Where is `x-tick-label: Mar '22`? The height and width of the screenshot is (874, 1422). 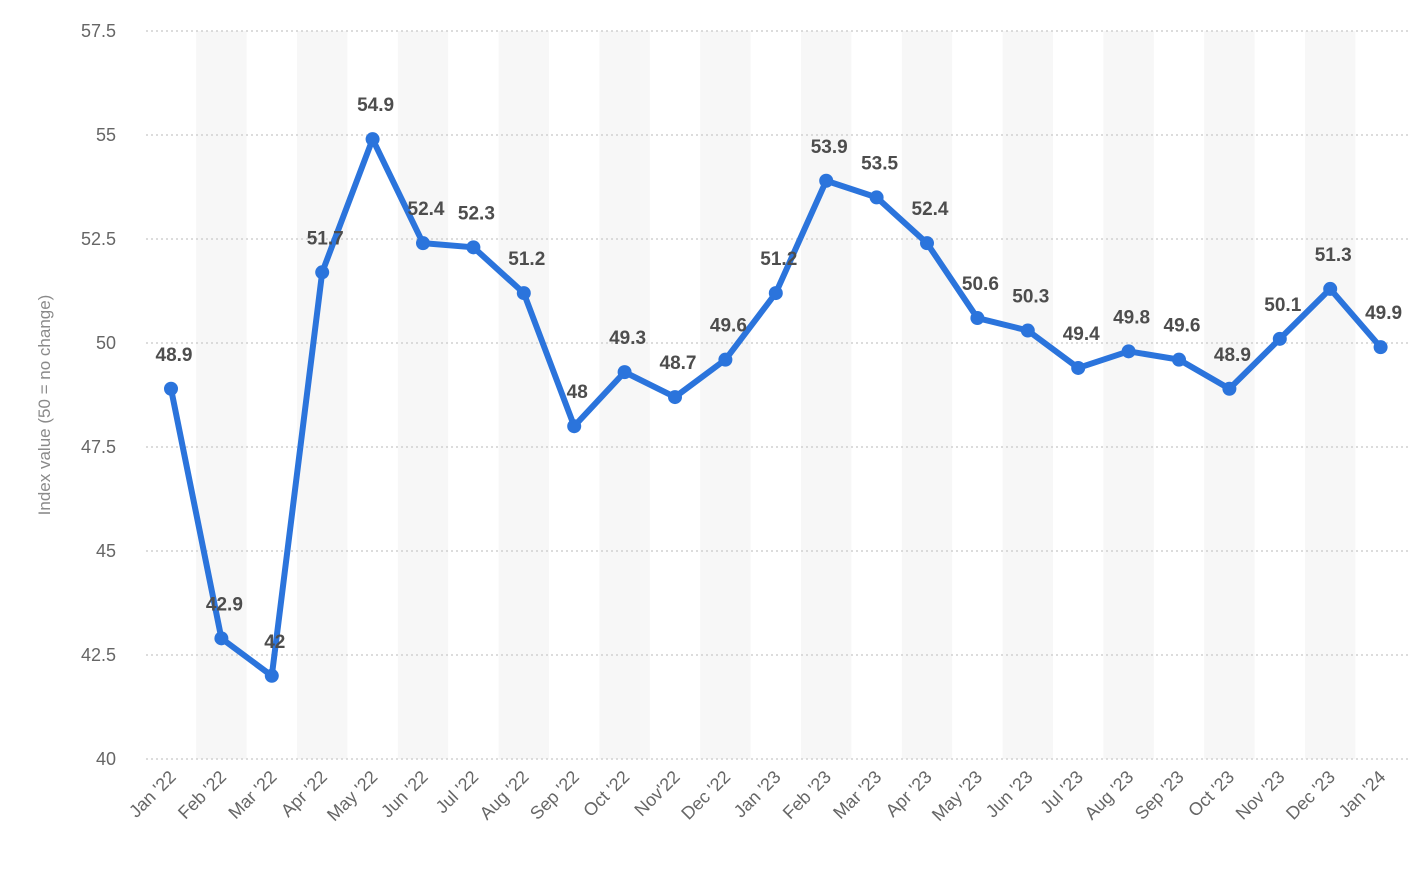 x-tick-label: Mar '22 is located at coordinates (252, 795).